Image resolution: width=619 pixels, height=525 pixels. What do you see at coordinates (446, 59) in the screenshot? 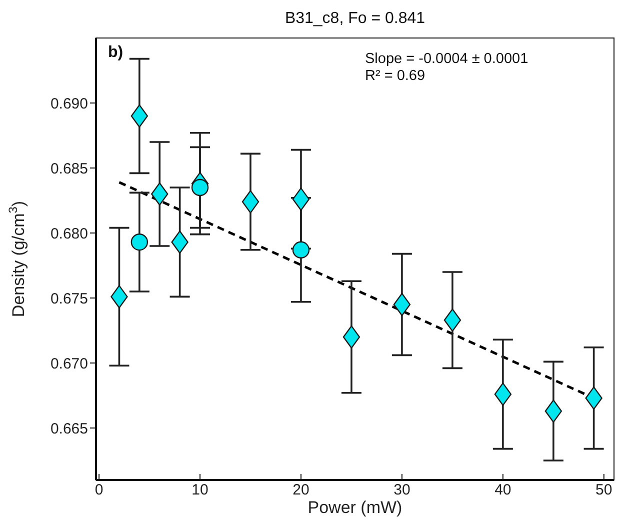
I see `annotation: Slope = -0.0004 ± 0.0001` at bounding box center [446, 59].